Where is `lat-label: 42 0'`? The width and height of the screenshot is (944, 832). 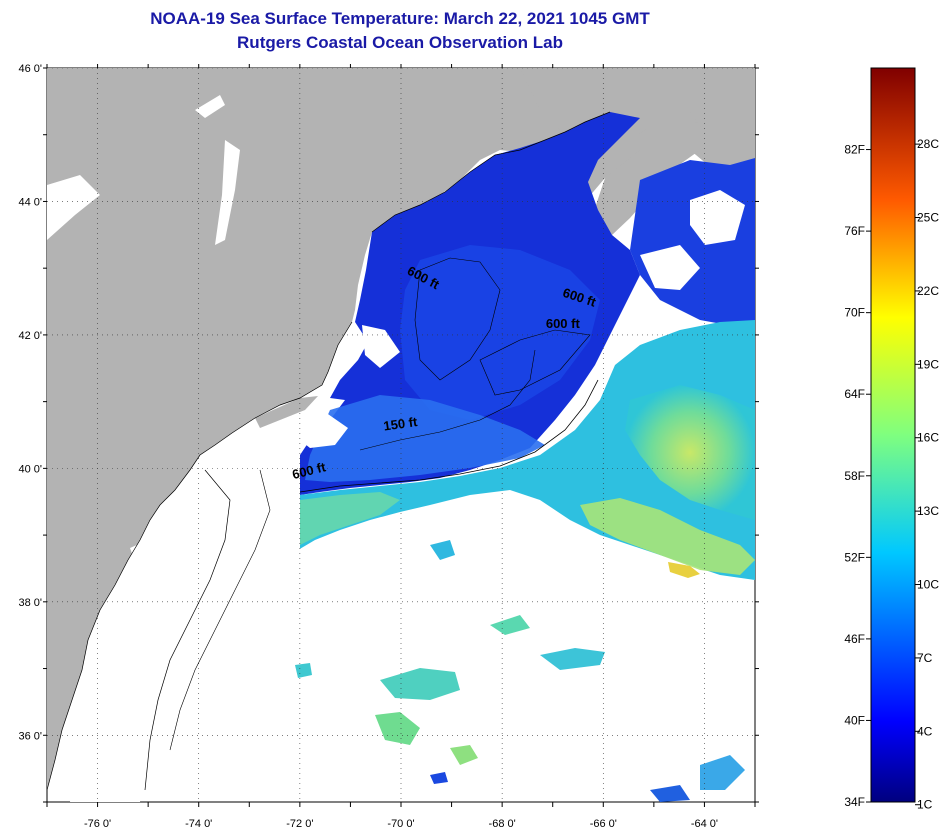 lat-label: 42 0' is located at coordinates (30, 336).